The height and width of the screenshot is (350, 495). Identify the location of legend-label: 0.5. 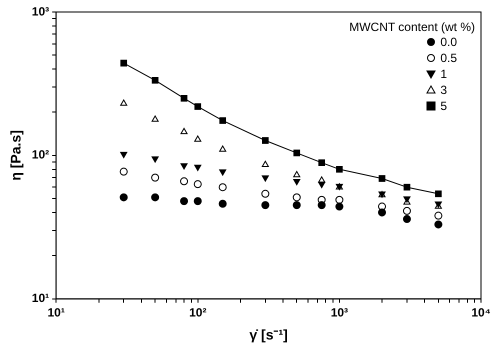
(448, 58).